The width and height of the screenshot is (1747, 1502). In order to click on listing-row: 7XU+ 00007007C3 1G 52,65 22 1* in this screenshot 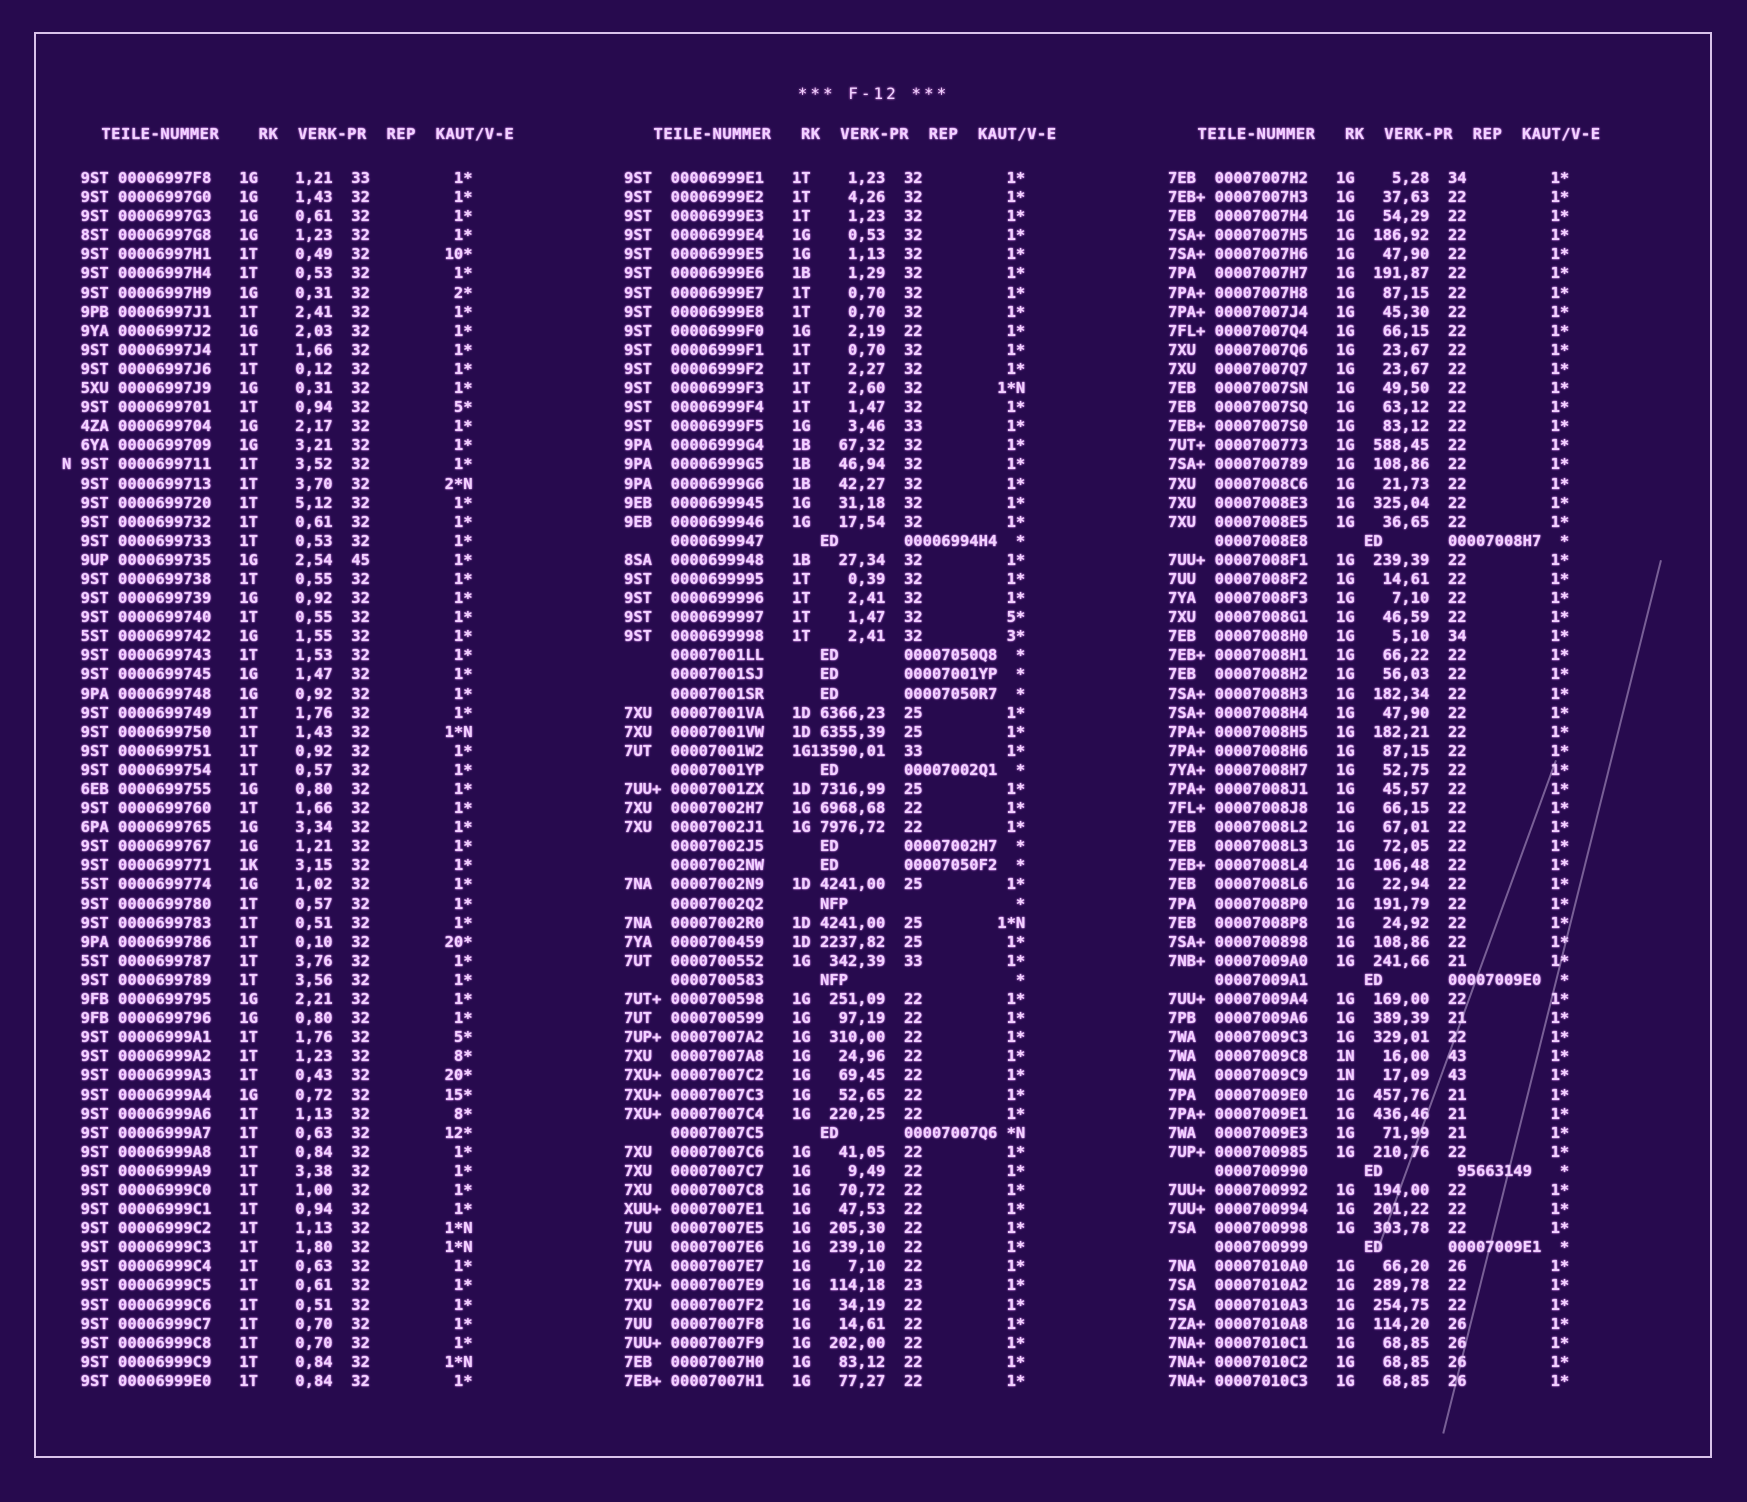, I will do `click(825, 1094)`.